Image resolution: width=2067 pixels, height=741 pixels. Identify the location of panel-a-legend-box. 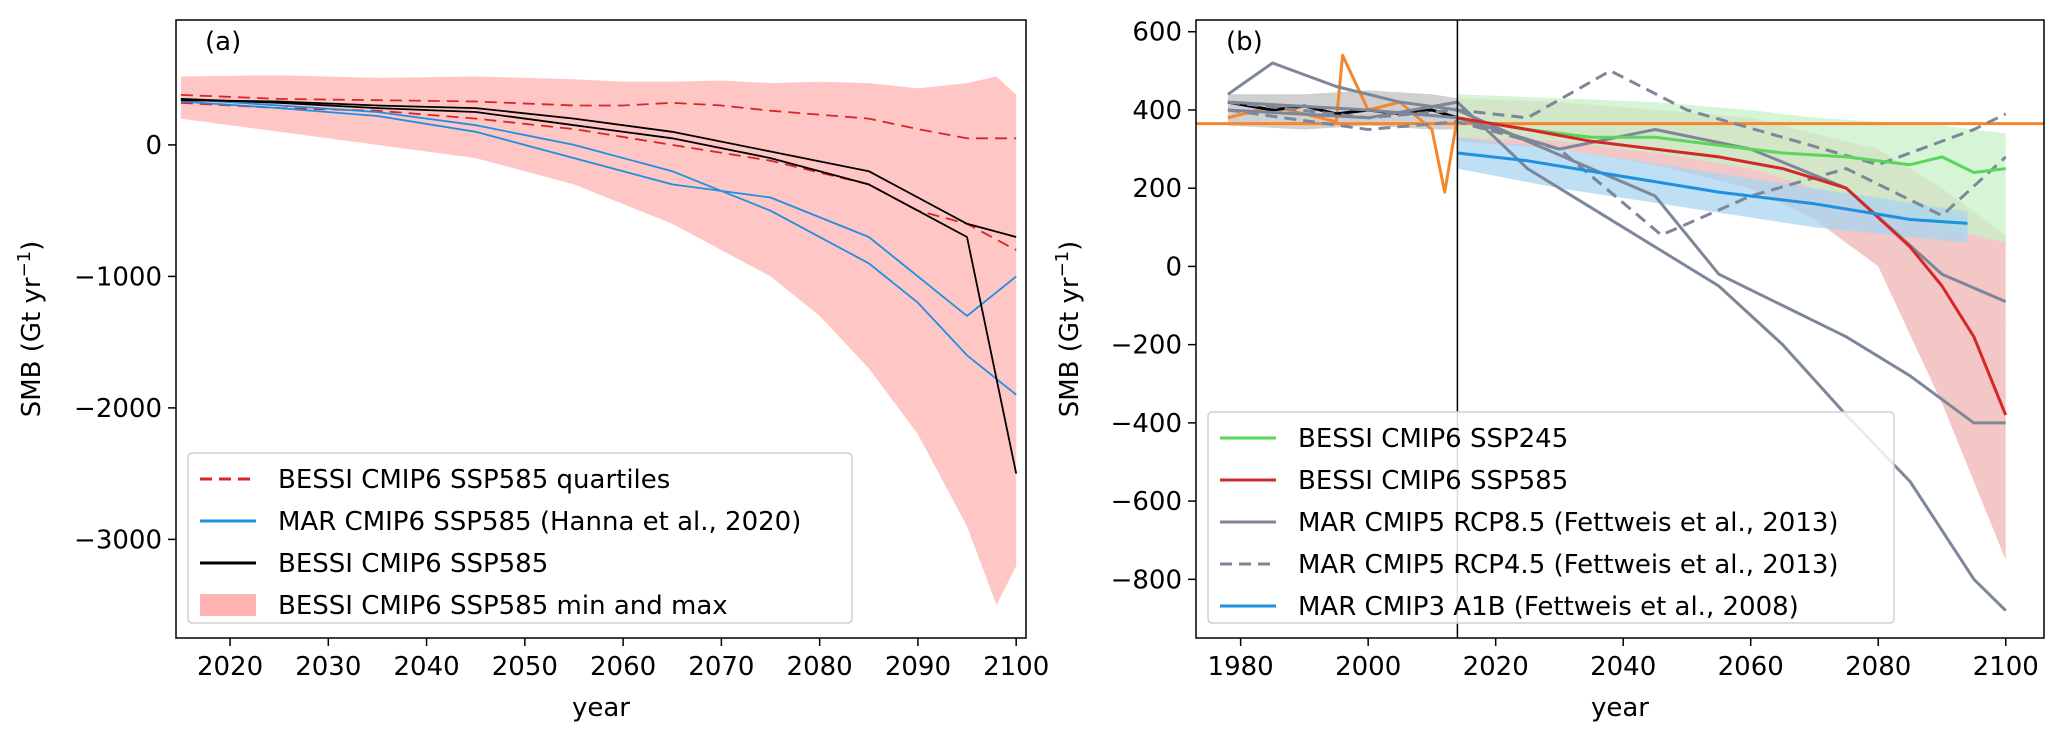
(520, 538).